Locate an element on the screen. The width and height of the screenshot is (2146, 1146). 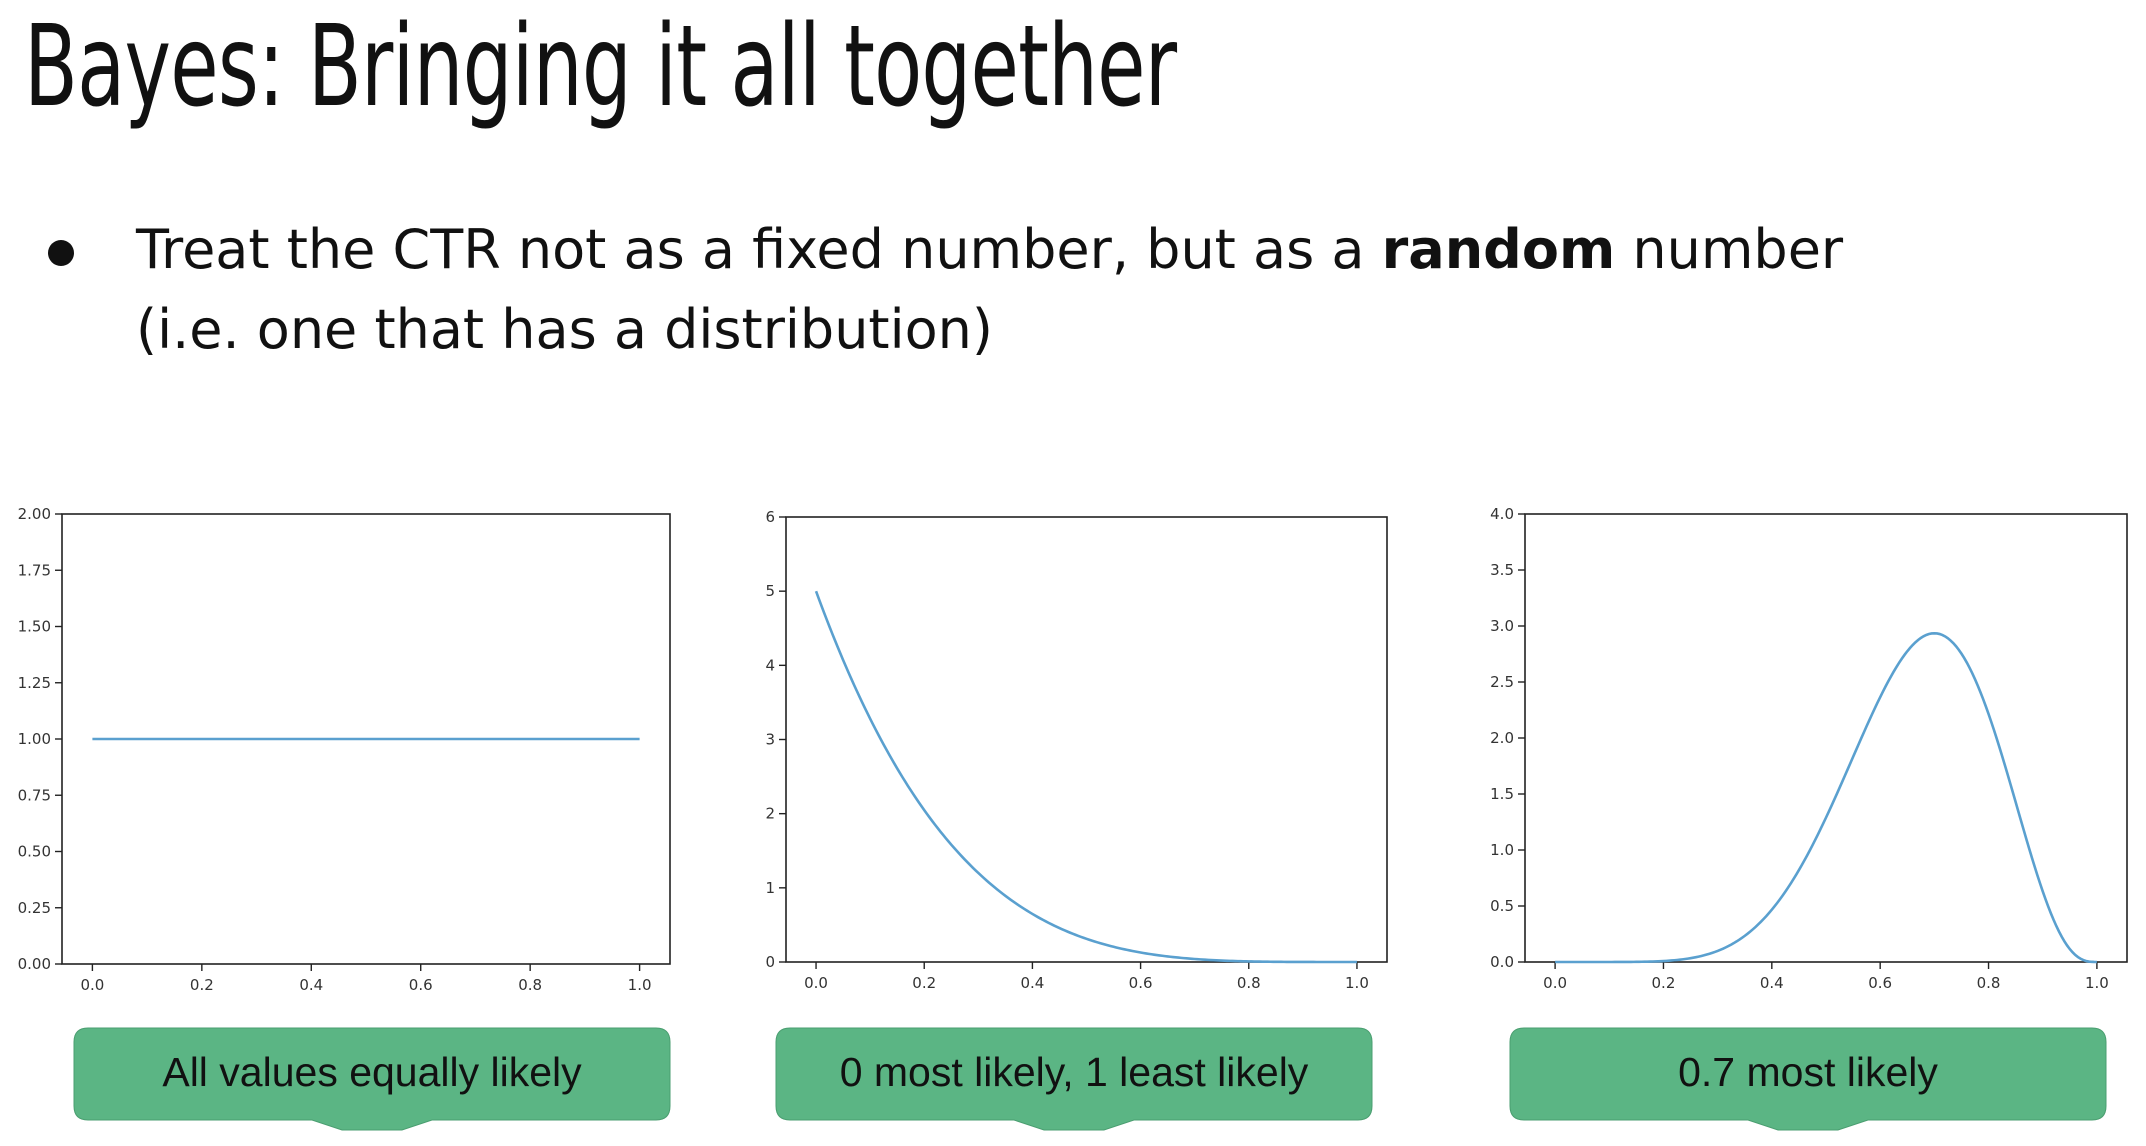
y-tick-label: 1 is located at coordinates (770, 888).